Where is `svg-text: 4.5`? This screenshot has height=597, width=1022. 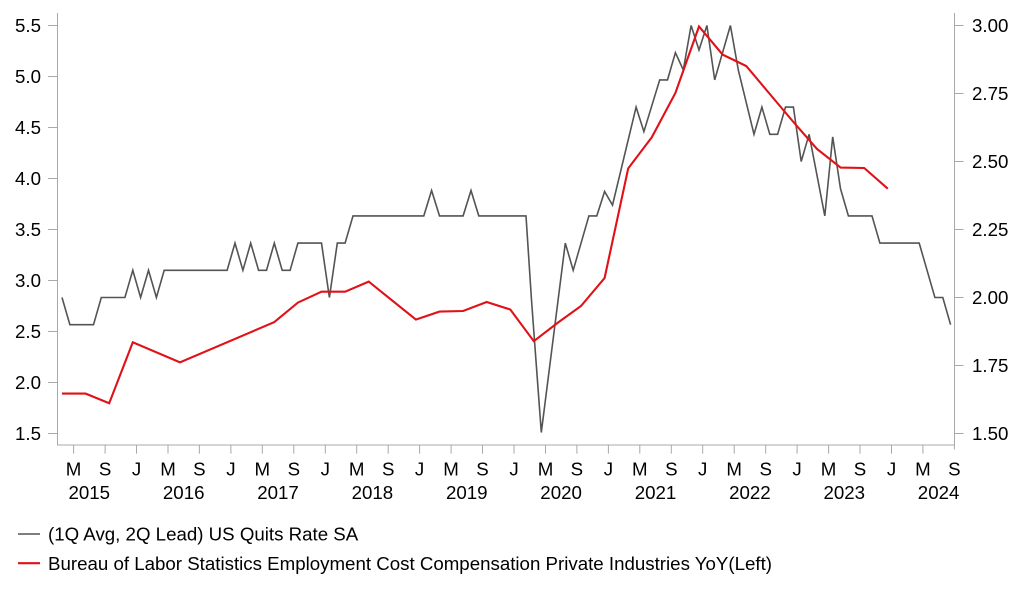 svg-text: 4.5 is located at coordinates (28, 127).